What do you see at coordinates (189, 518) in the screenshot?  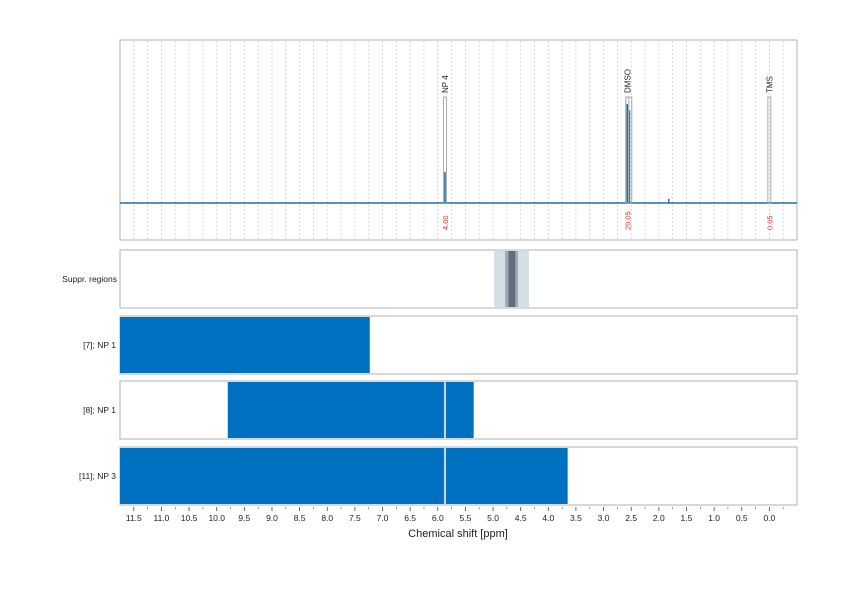 I see `x-tick-label: 10.5` at bounding box center [189, 518].